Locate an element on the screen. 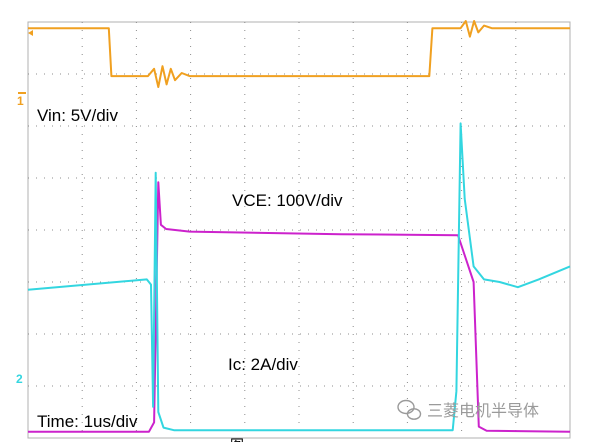 This screenshot has width=596, height=442. channel-2-marker: 2 is located at coordinates (19, 379).